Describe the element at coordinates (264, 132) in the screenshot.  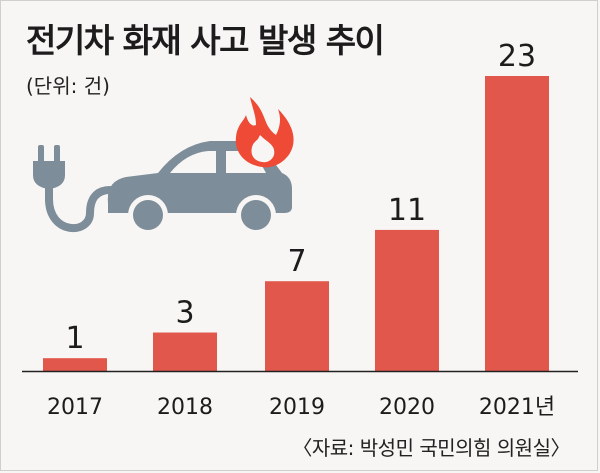
I see `flame-icon` at that location.